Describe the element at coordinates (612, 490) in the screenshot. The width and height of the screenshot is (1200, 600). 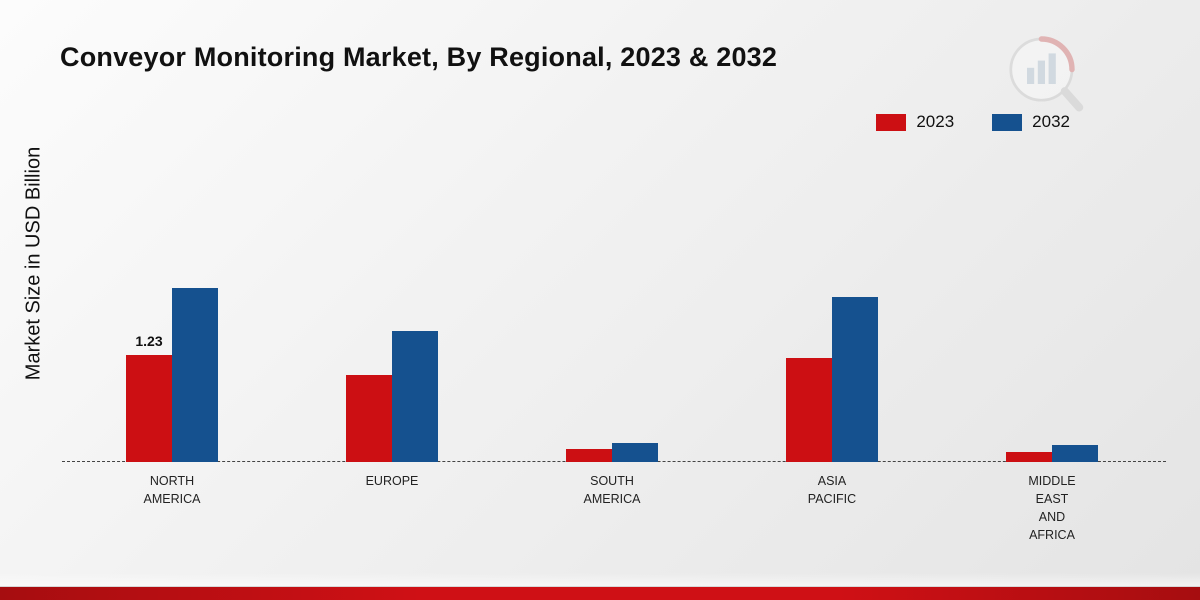
I see `category-label-south-america: SOUTH AMERICA` at that location.